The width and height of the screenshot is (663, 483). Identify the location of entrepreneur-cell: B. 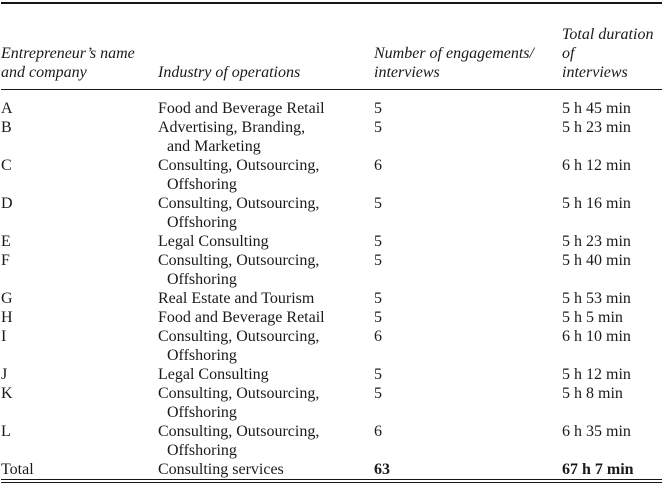
(6, 127).